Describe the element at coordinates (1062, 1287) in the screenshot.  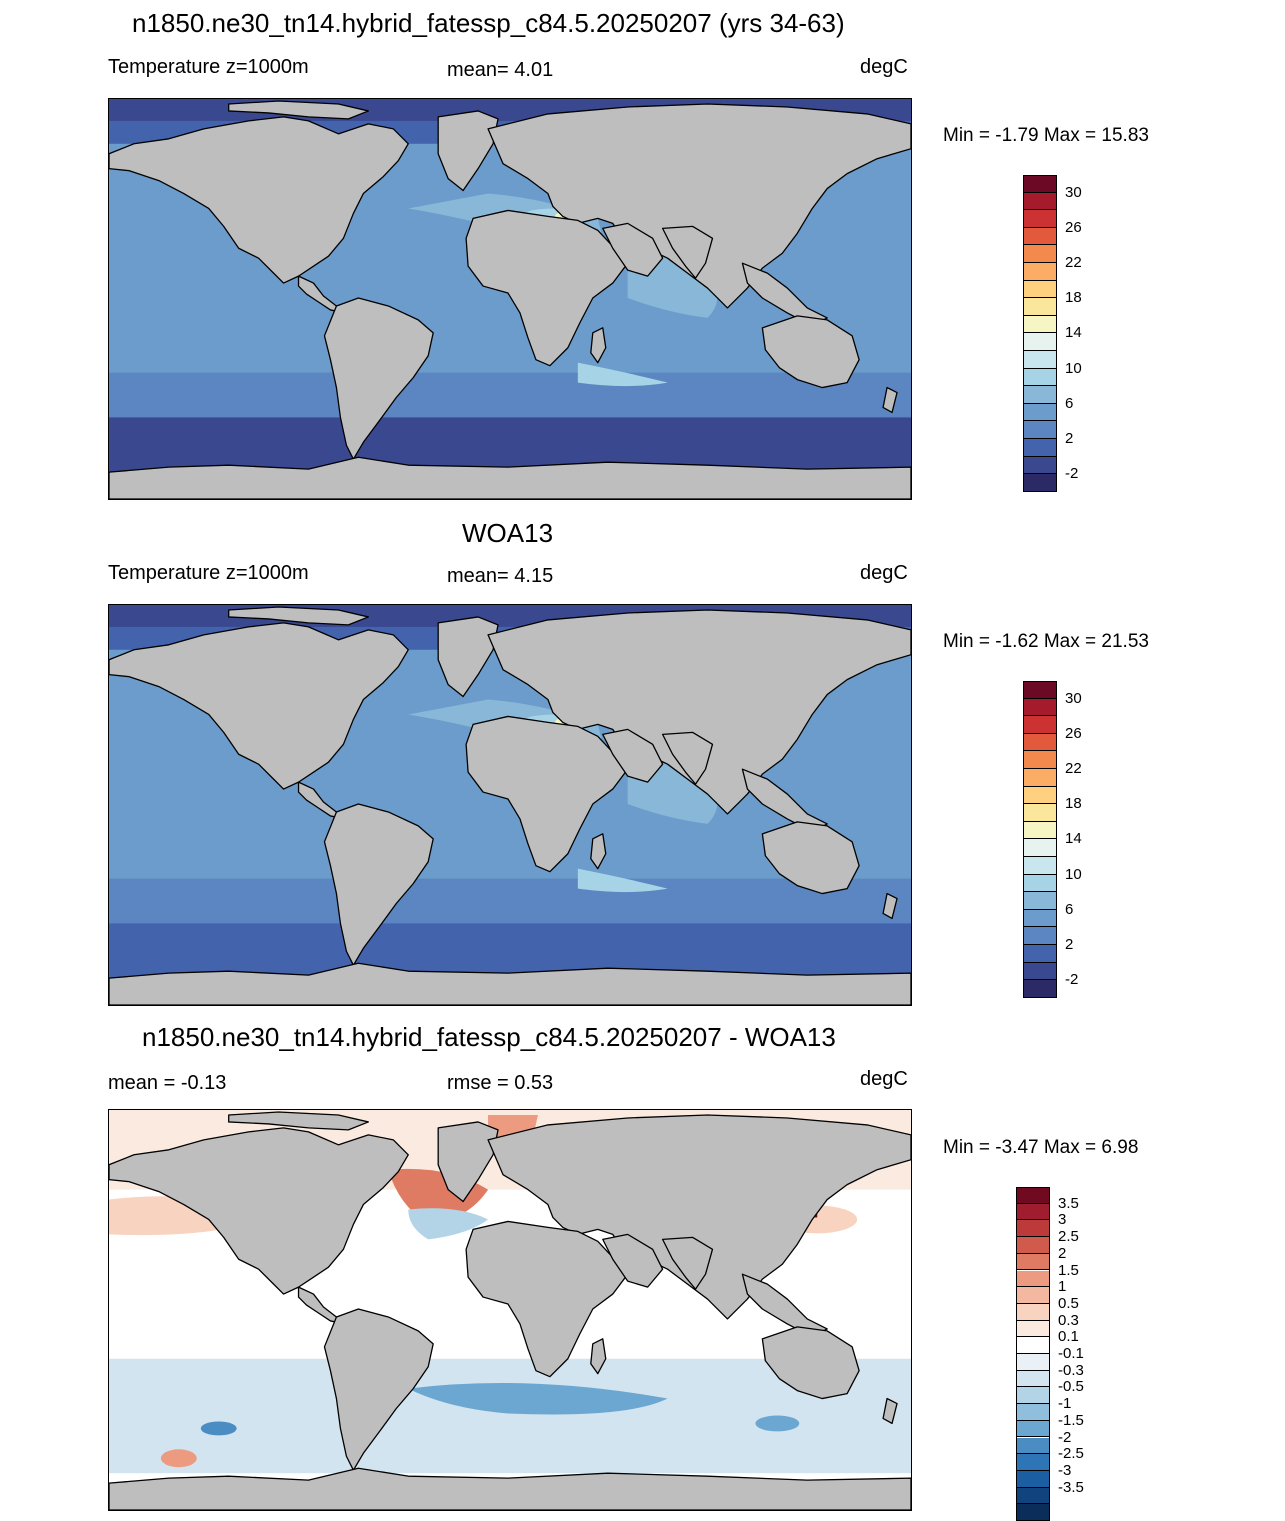
I see `colorbar-tick-label: 1` at that location.